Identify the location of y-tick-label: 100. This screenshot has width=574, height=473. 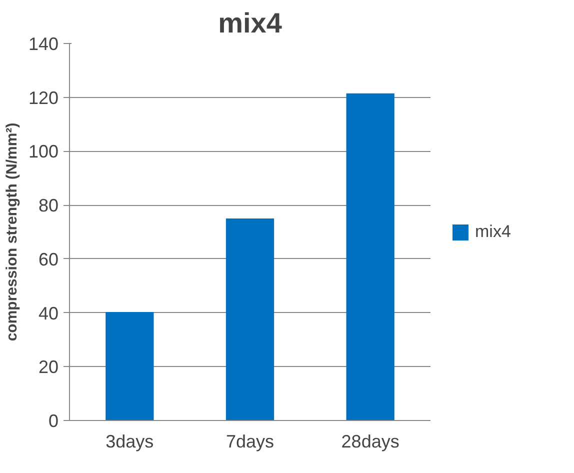
(43, 152).